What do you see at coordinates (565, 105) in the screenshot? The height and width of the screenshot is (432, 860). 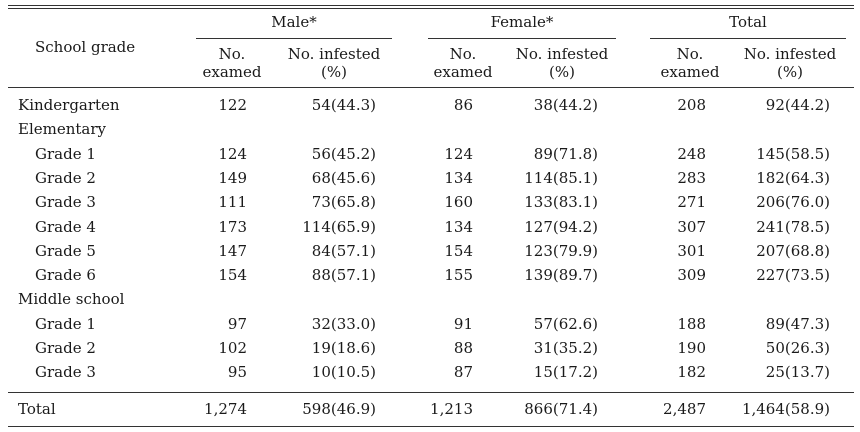 I see `table-cell: 38(44.2)` at bounding box center [565, 105].